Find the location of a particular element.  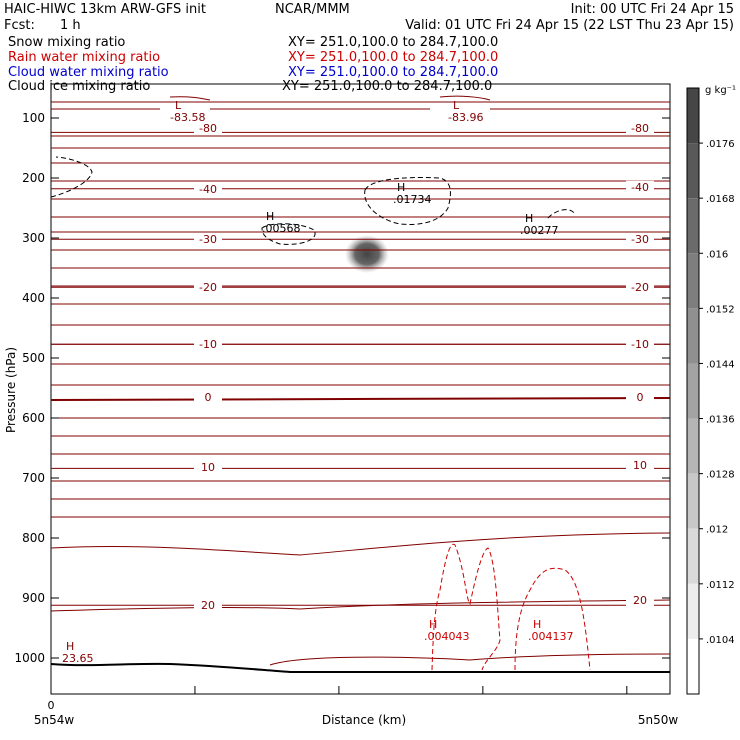

center-label: NCAR/MMM is located at coordinates (312, 9).